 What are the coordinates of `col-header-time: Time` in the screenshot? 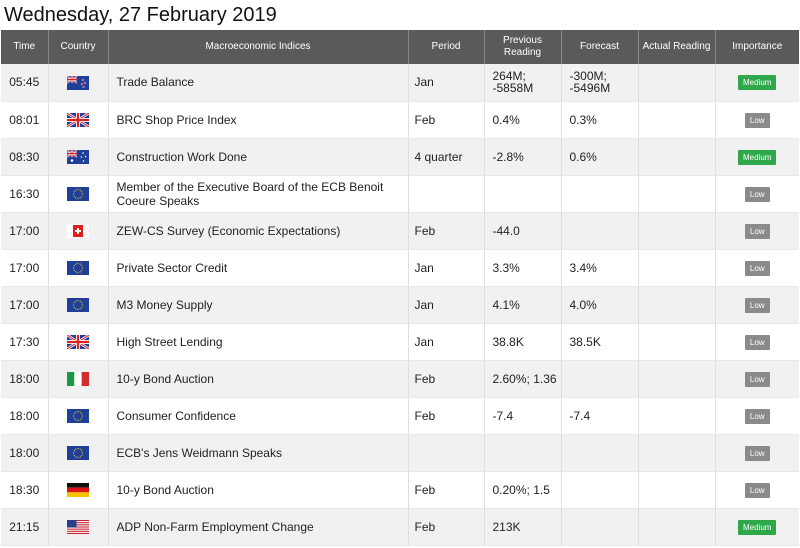 It's located at (25, 47).